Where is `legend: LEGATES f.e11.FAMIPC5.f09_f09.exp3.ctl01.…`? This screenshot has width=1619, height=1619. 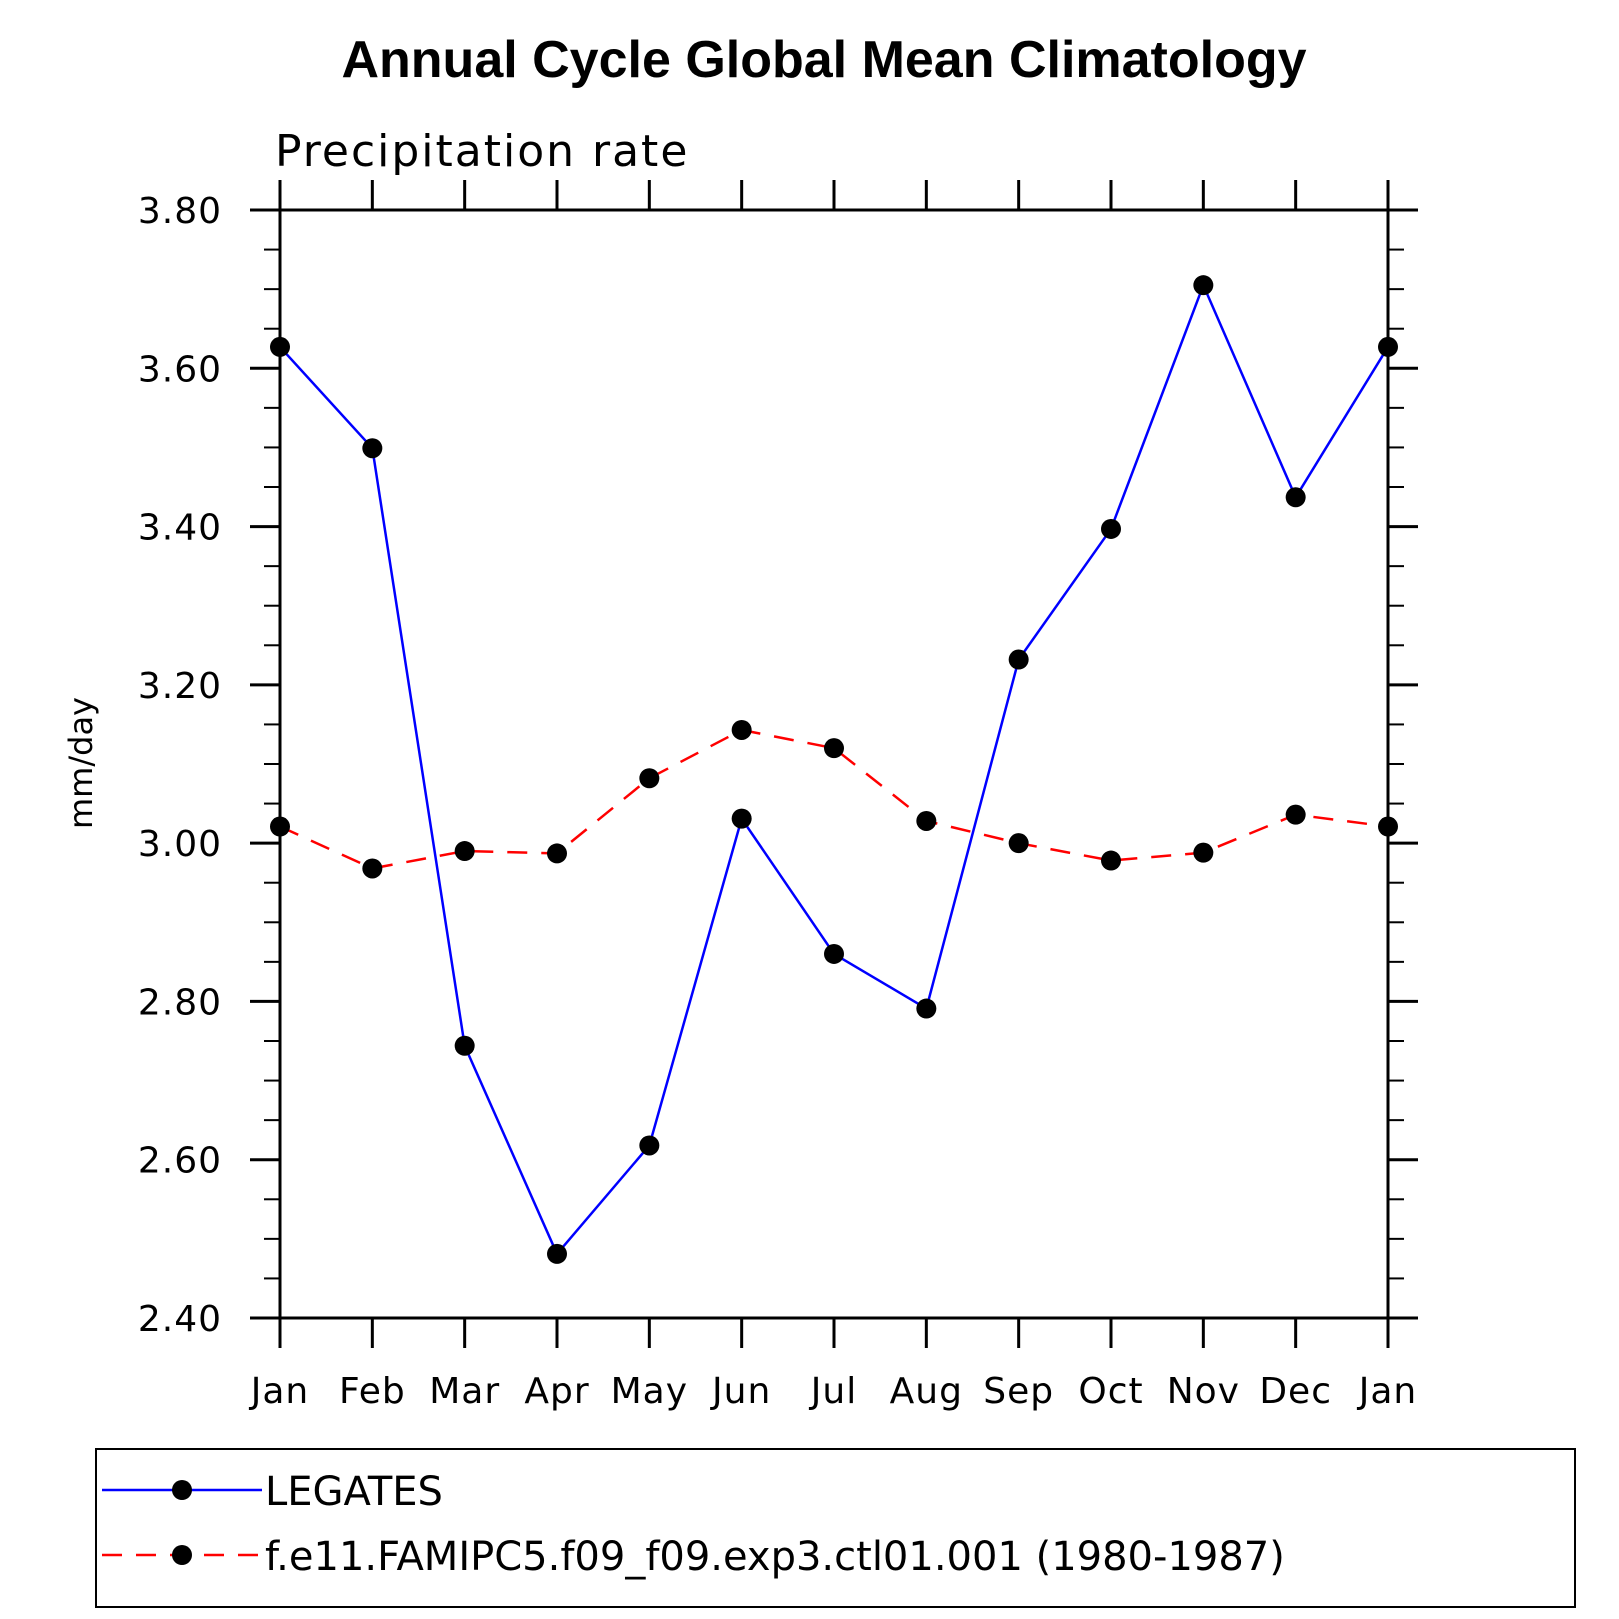 legend: LEGATES f.e11.FAMIPC5.f09_f09.exp3.ctl01.… is located at coordinates (835, 1528).